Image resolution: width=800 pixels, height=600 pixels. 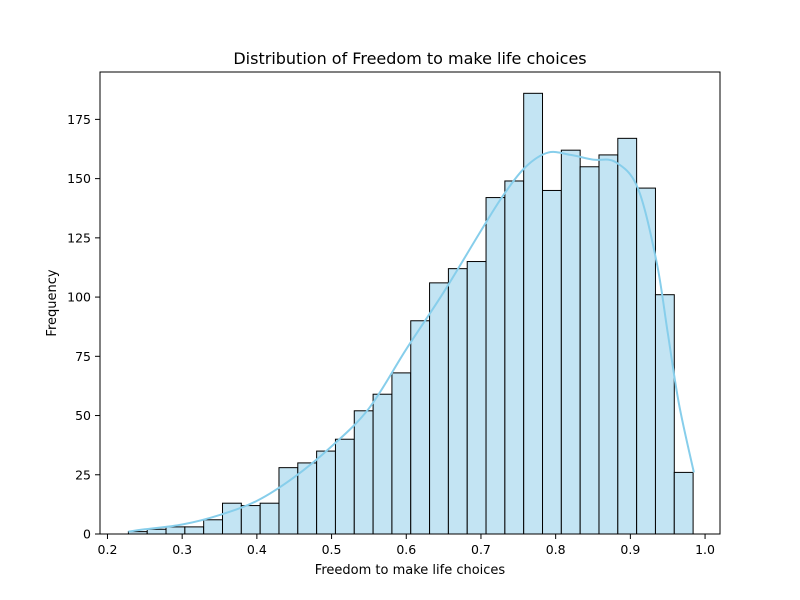 What do you see at coordinates (79, 297) in the screenshot?
I see `y-tick-label: 100` at bounding box center [79, 297].